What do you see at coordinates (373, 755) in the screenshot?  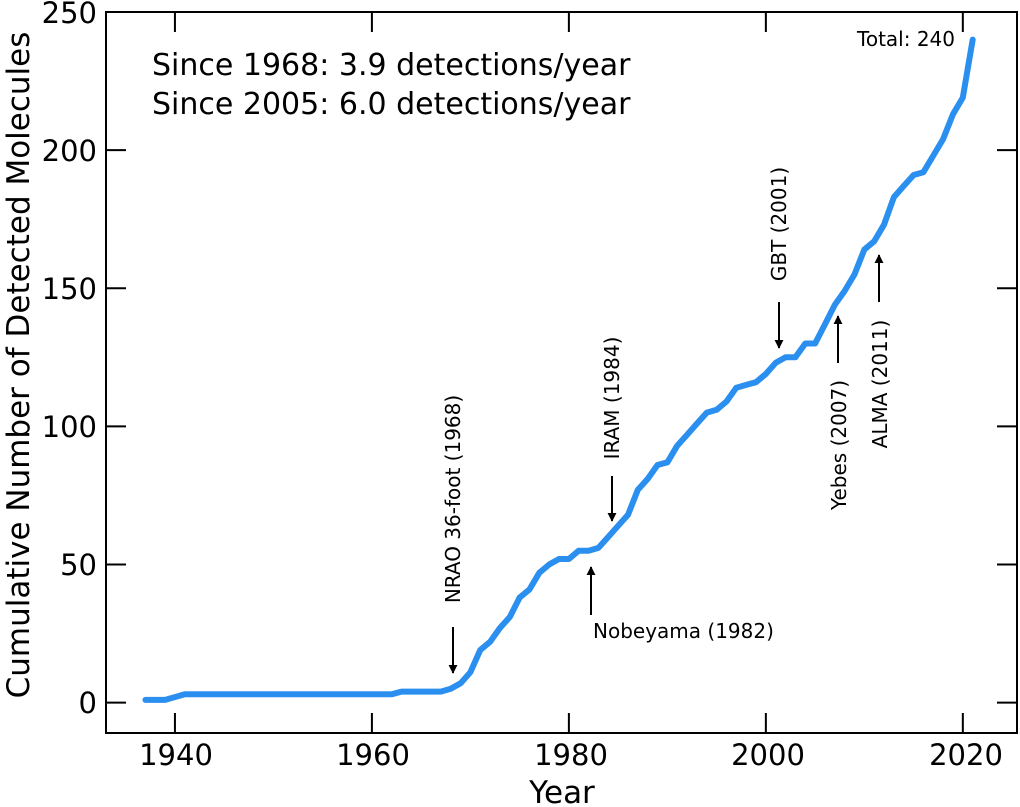 I see `x-tick-label: 1960` at bounding box center [373, 755].